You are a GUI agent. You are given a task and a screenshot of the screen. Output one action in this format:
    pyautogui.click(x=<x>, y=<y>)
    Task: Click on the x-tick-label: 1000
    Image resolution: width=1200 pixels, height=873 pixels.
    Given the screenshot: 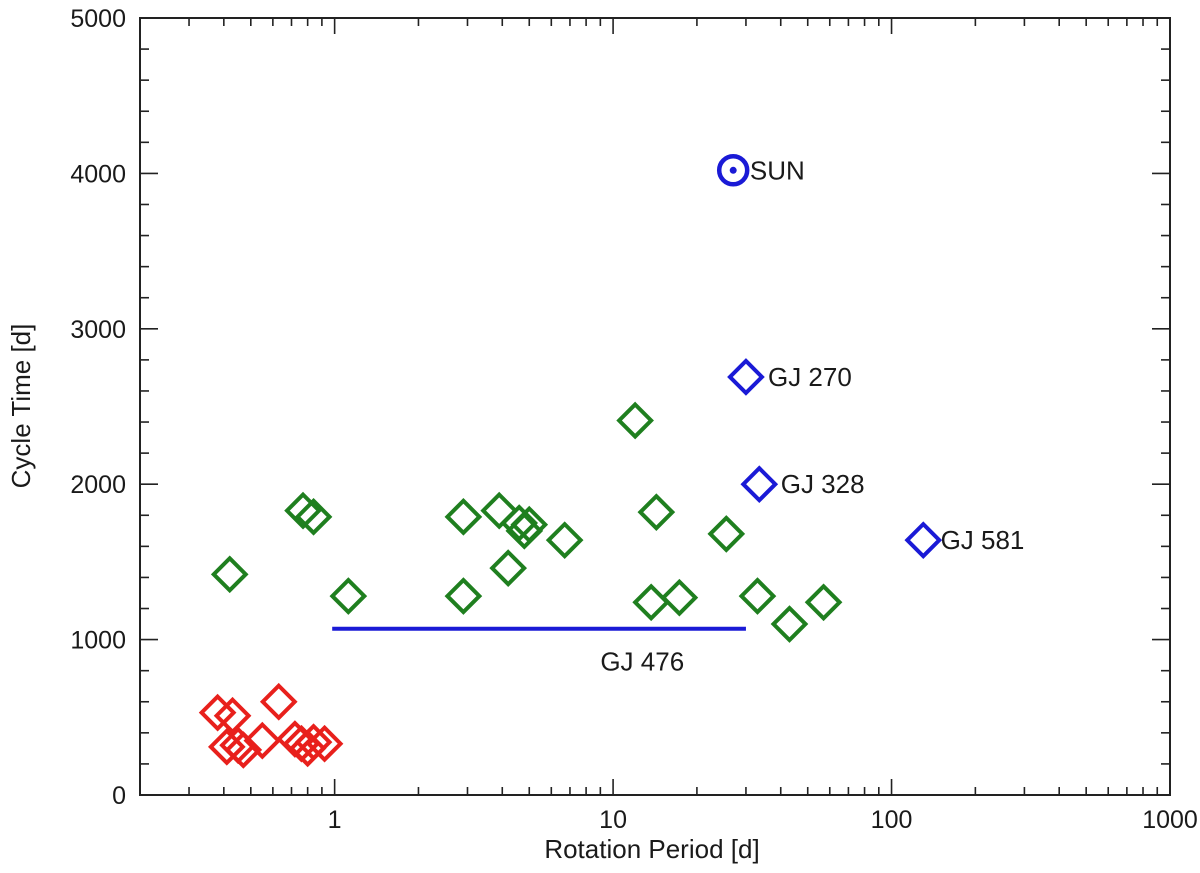 What is the action you would take?
    pyautogui.click(x=1170, y=820)
    